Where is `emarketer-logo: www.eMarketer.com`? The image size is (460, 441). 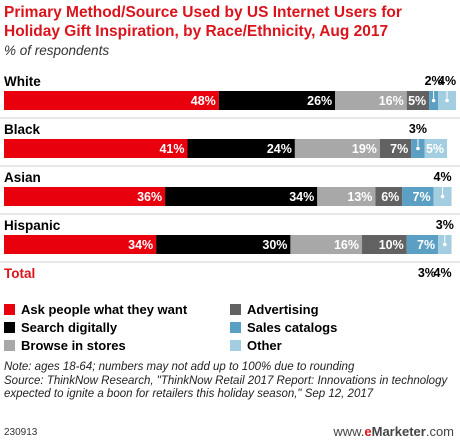
emarketer-logo: www.eMarketer.com is located at coordinates (393, 431).